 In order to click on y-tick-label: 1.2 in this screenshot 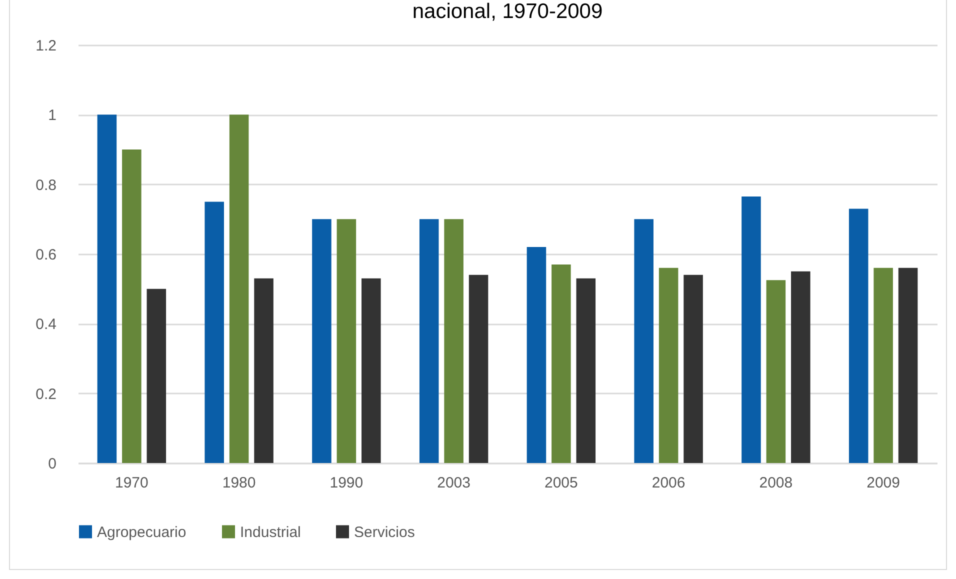, I will do `click(46, 46)`.